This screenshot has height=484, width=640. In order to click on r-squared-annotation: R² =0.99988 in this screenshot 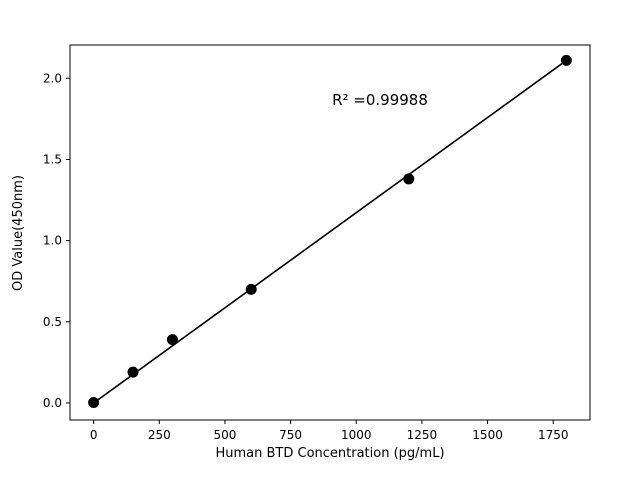, I will do `click(380, 100)`.